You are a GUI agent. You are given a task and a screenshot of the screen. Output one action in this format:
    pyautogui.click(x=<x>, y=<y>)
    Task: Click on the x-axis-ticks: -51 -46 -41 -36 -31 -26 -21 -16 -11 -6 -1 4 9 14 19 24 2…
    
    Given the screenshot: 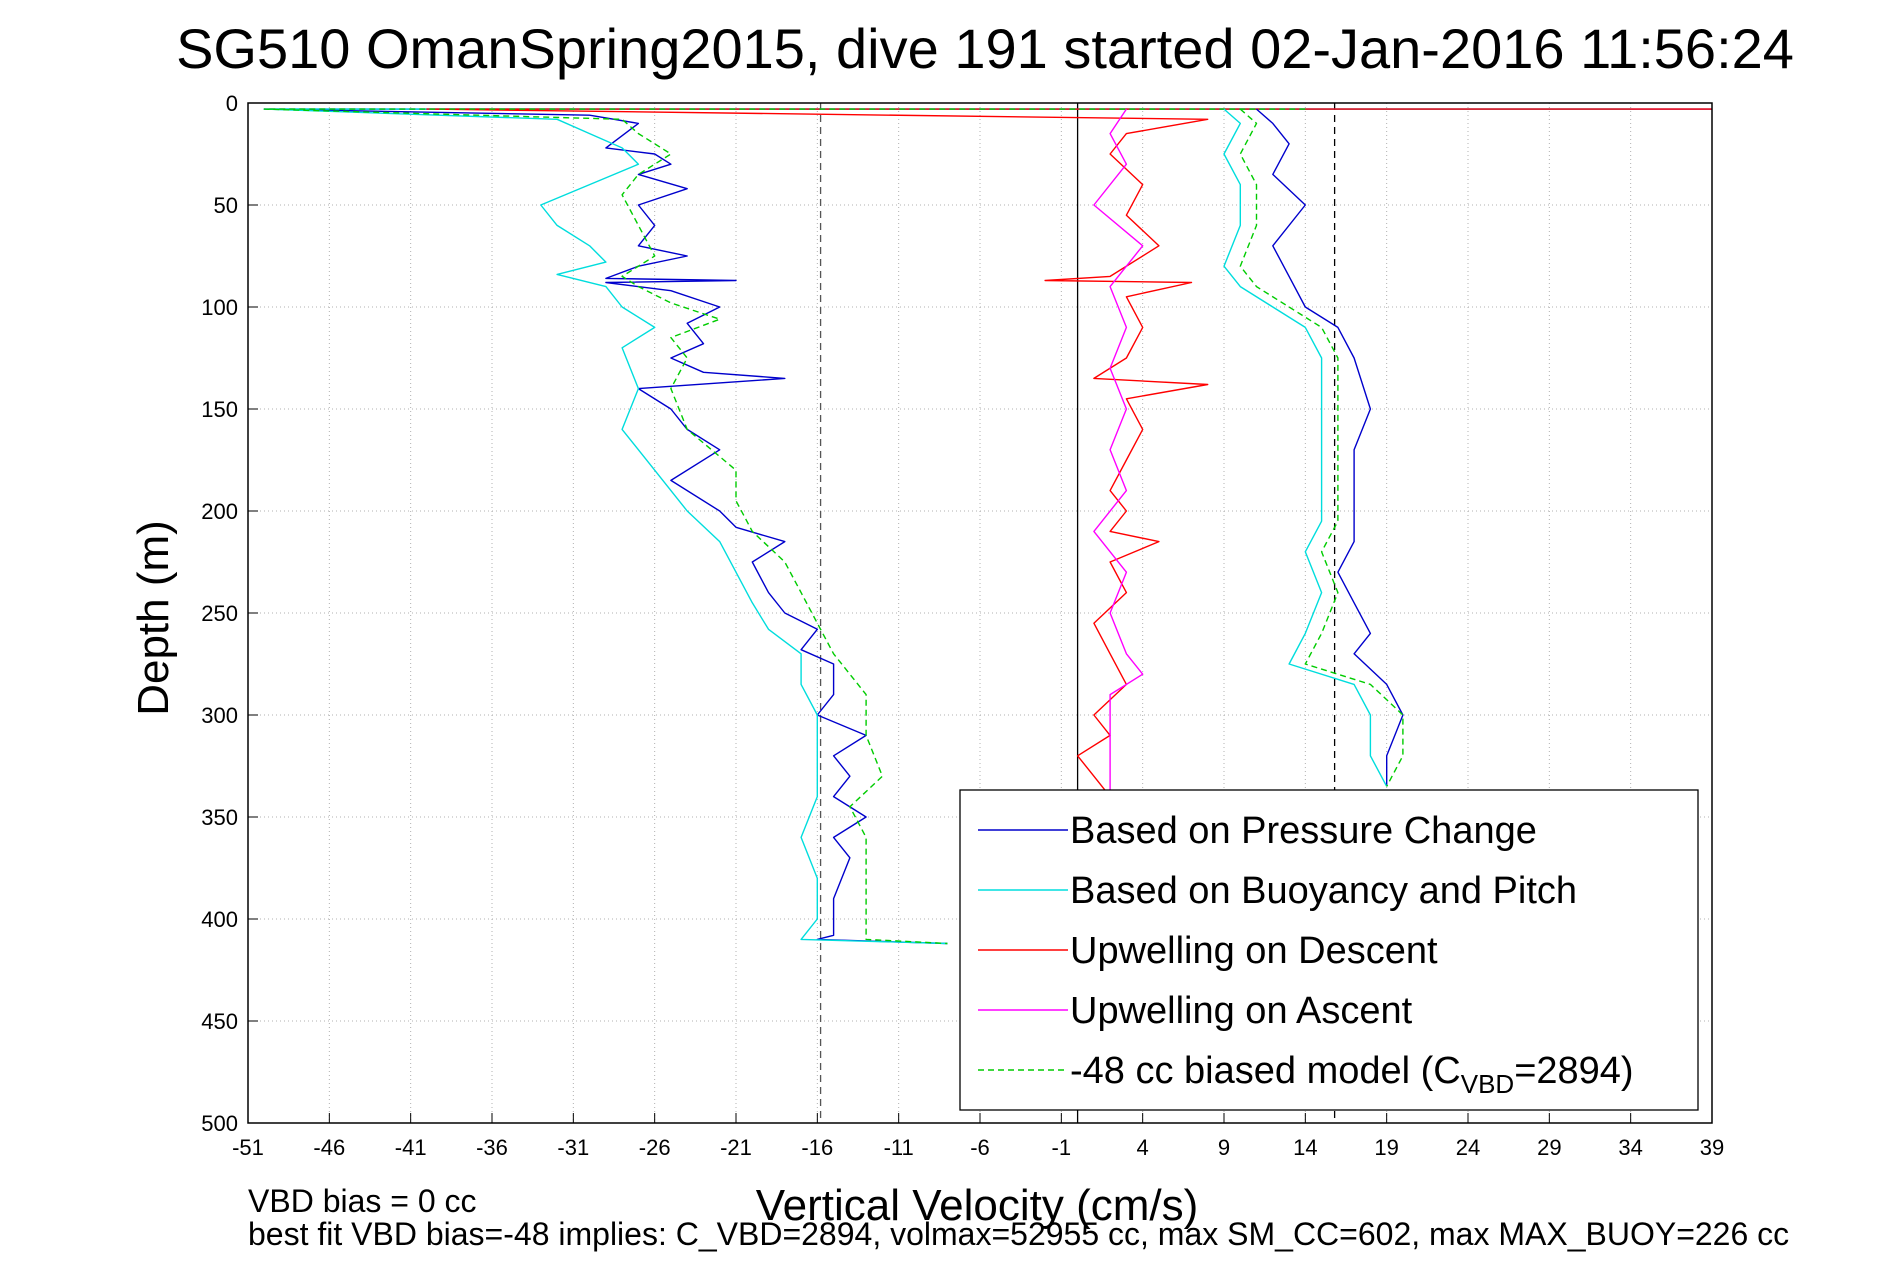 What is the action you would take?
    pyautogui.click(x=978, y=1136)
    